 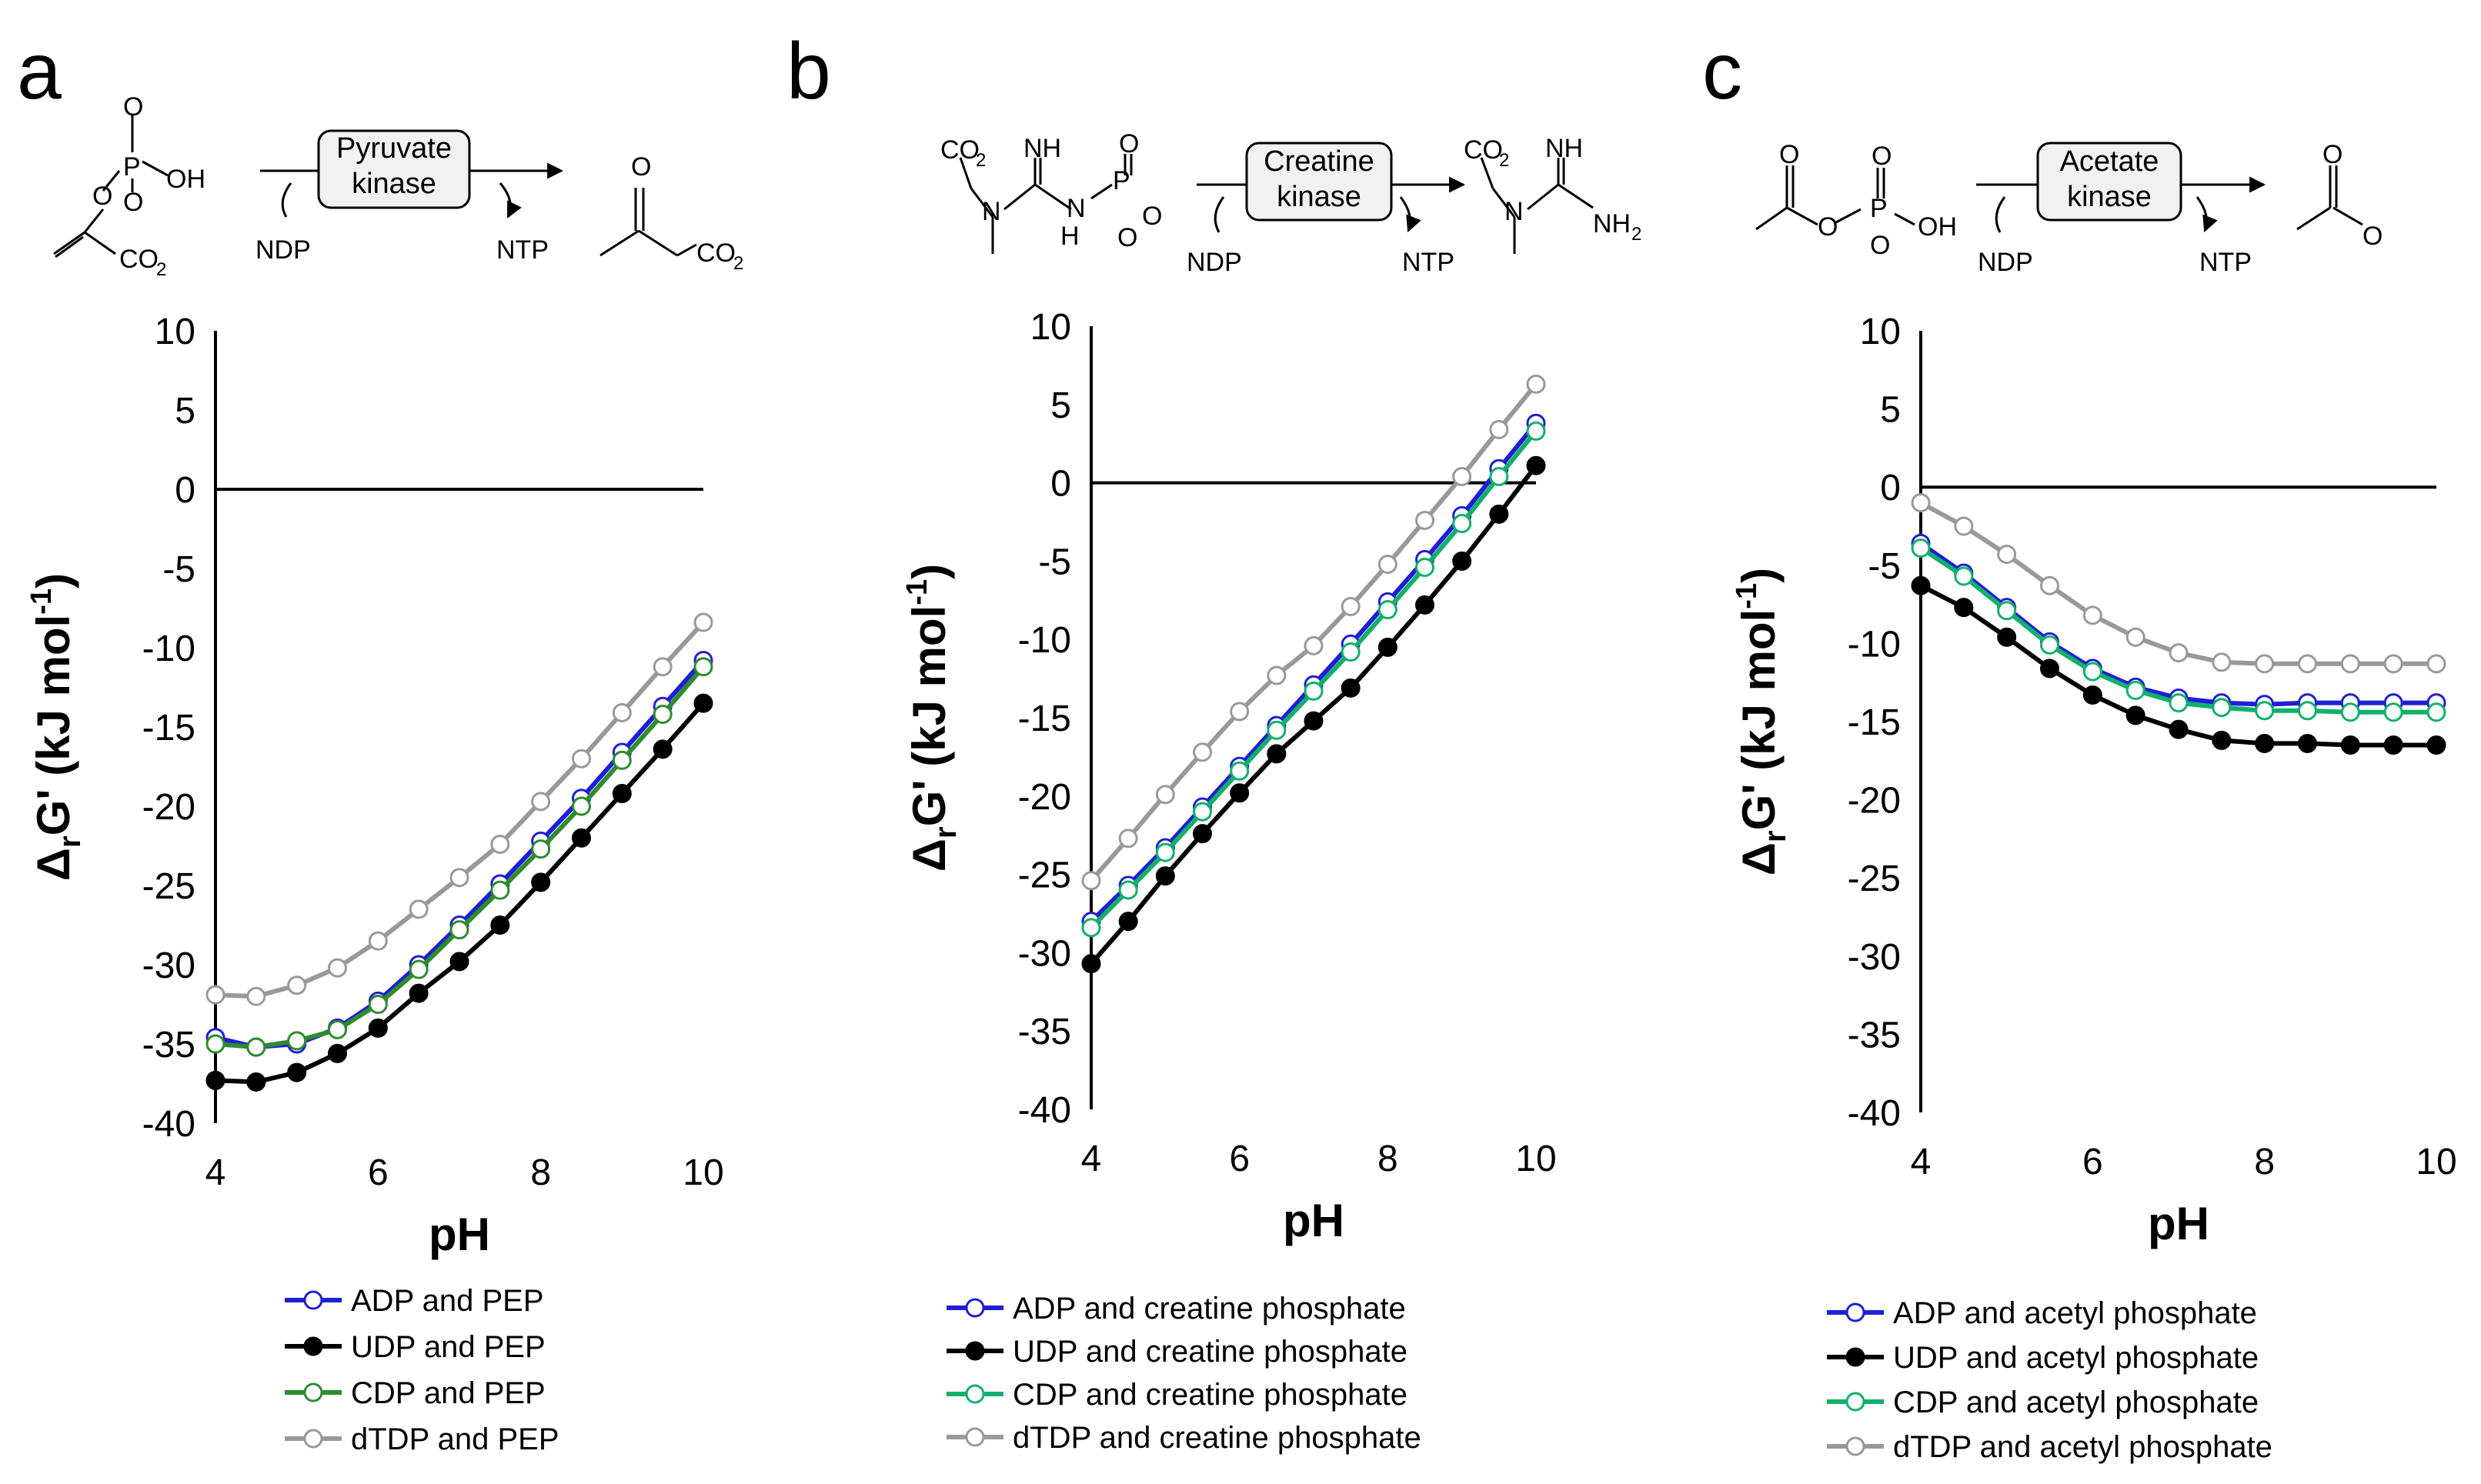 What do you see at coordinates (2082, 1447) in the screenshot?
I see `legend-entry: dTDP and acetyl phosphate` at bounding box center [2082, 1447].